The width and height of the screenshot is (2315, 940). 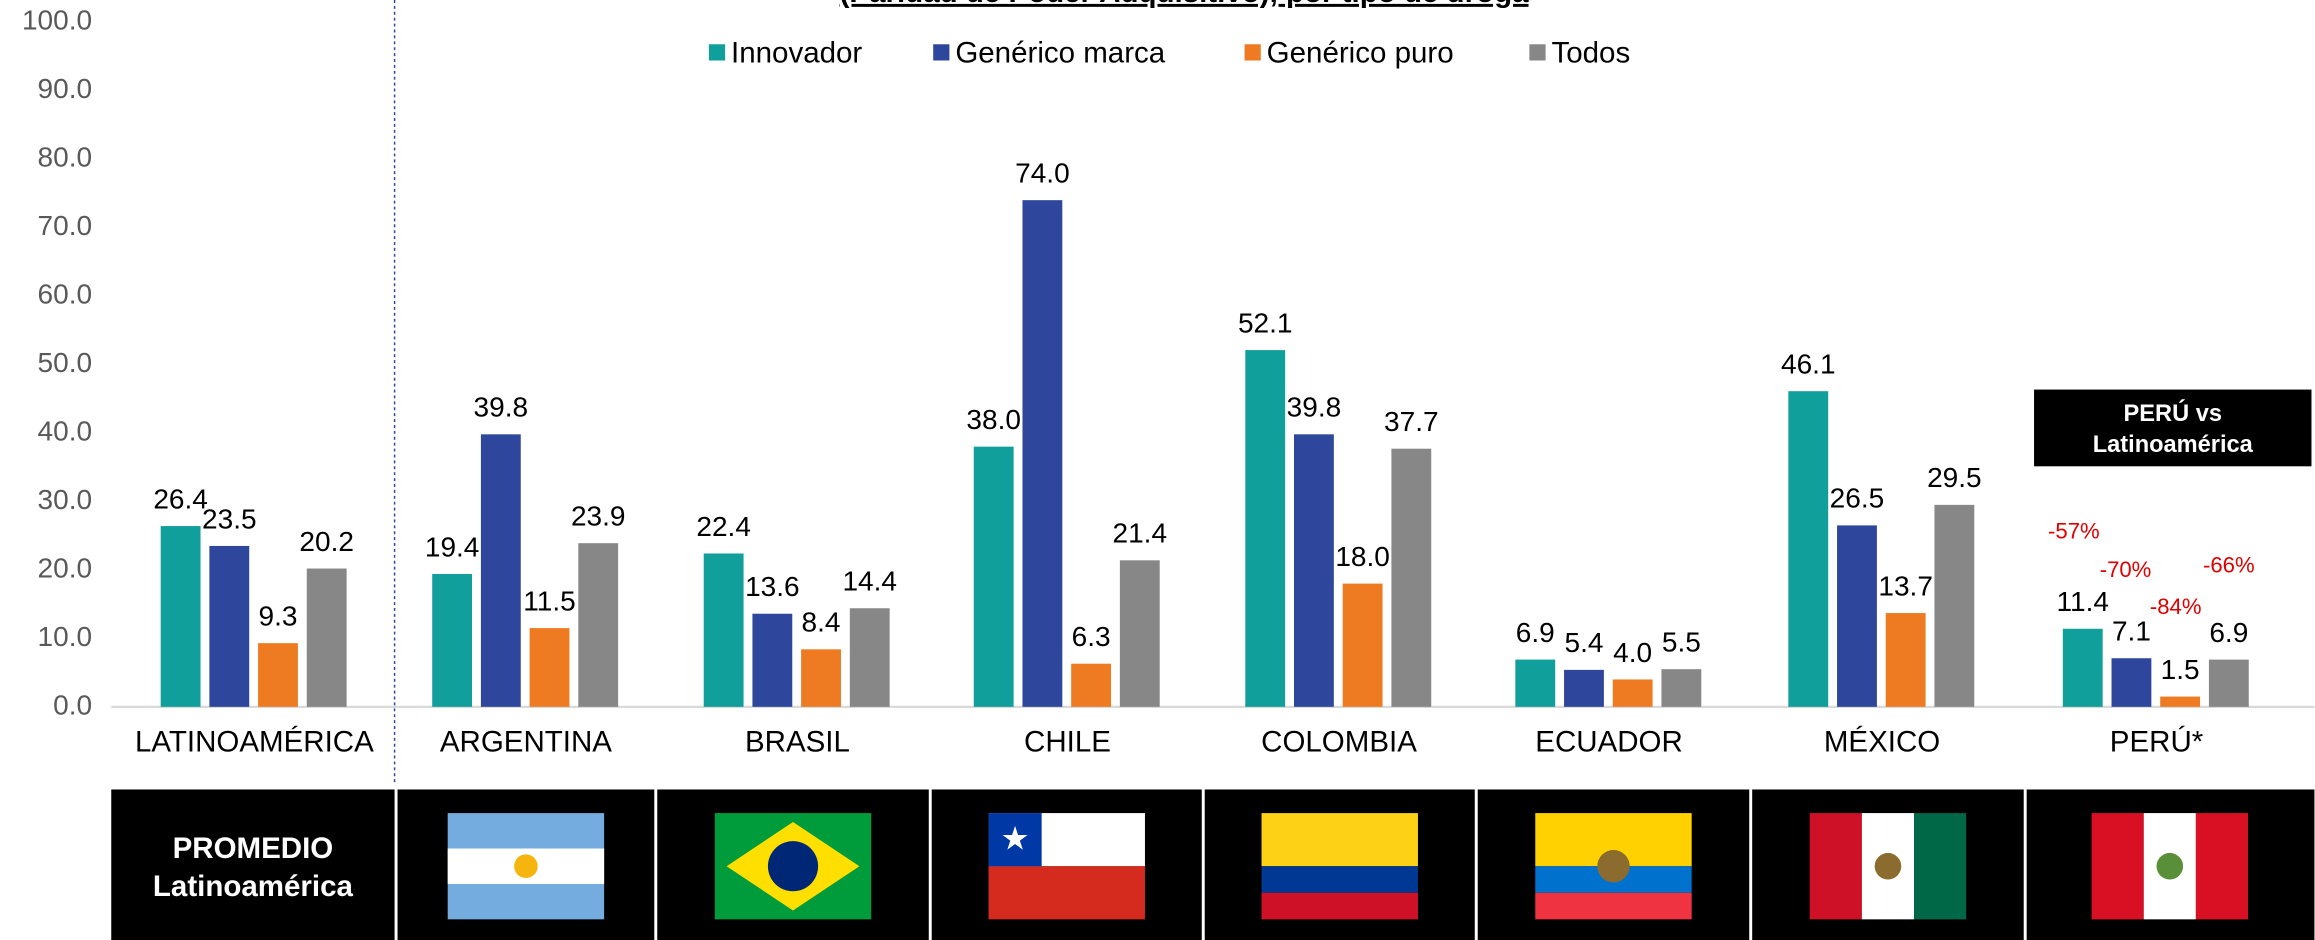 What do you see at coordinates (180, 498) in the screenshot?
I see `value-label: 26.4` at bounding box center [180, 498].